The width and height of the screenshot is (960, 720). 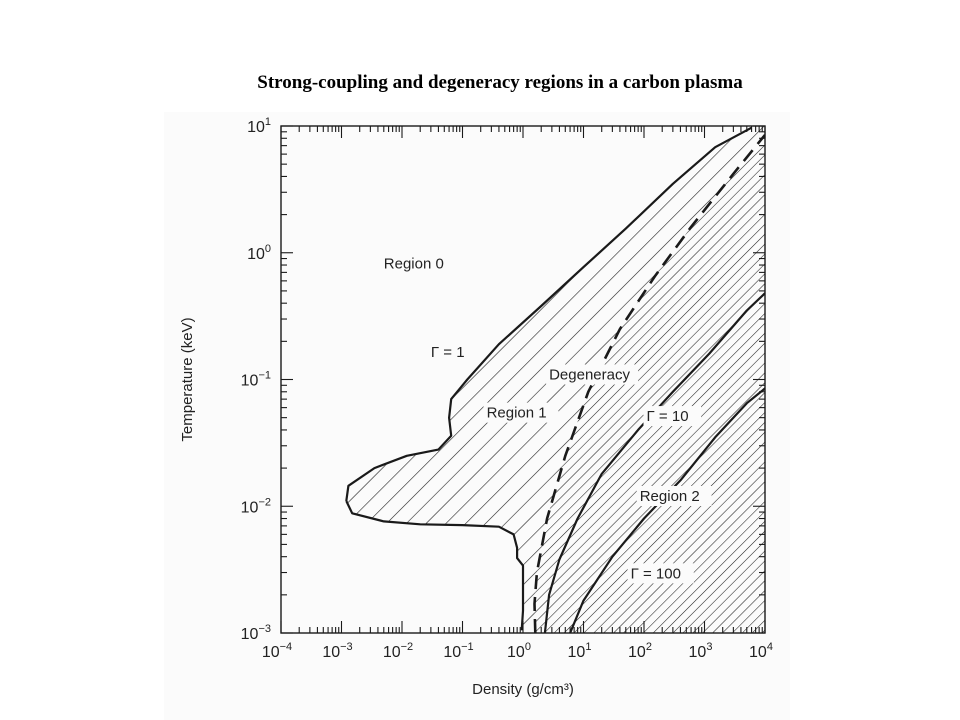 I want to click on x-tick-label: 10⁻¹, so click(x=458, y=651).